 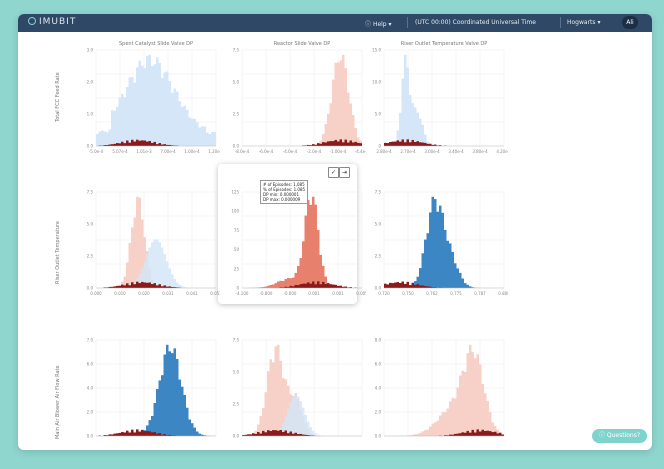 What do you see at coordinates (378, 436) in the screenshot?
I see `y-tick-label: 0.0` at bounding box center [378, 436].